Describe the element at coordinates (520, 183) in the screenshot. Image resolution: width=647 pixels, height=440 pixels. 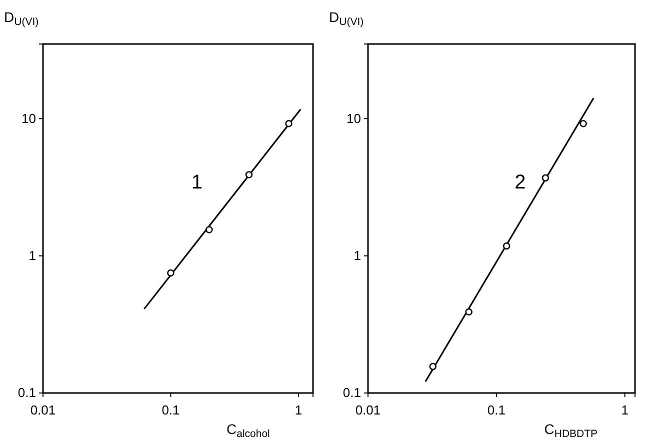
I see `annotation: 2` at that location.